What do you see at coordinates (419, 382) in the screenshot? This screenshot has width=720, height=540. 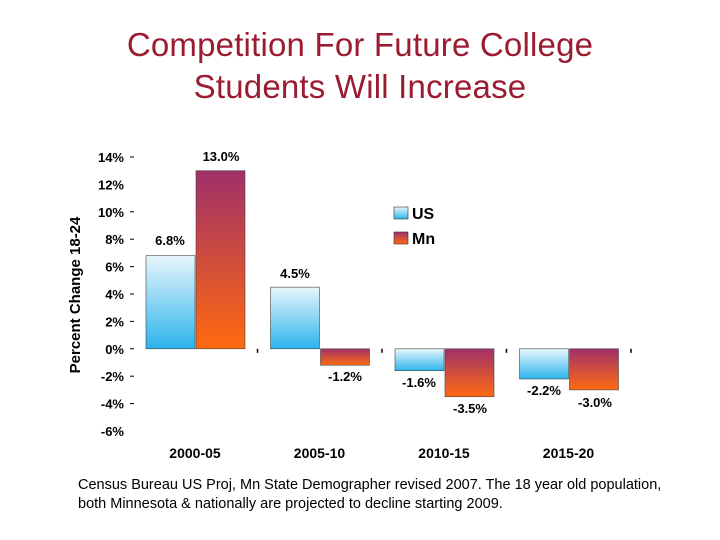 I see `data-label-us-2010-15: -1.6%` at bounding box center [419, 382].